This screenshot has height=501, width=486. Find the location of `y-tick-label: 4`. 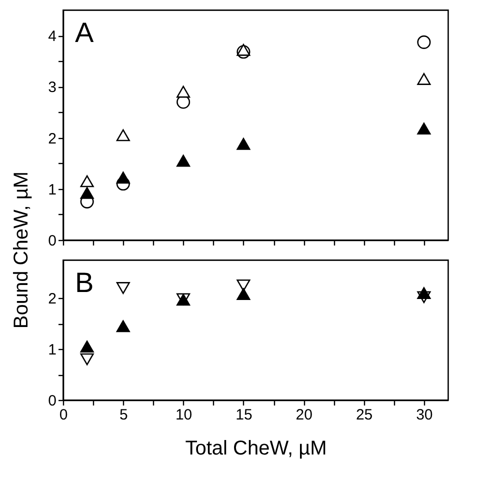

y-tick-label: 4 is located at coordinates (52, 37).